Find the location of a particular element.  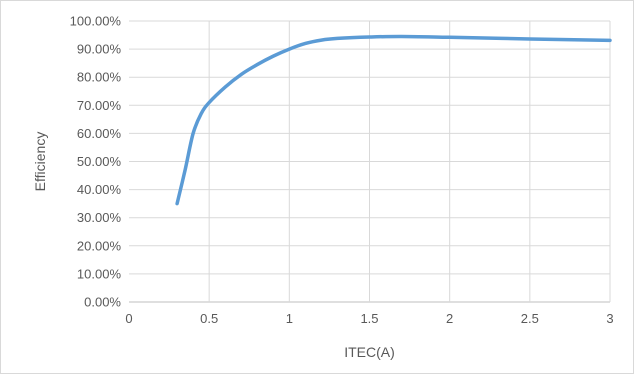

x-axis-title: ITEC(A) is located at coordinates (369, 352).